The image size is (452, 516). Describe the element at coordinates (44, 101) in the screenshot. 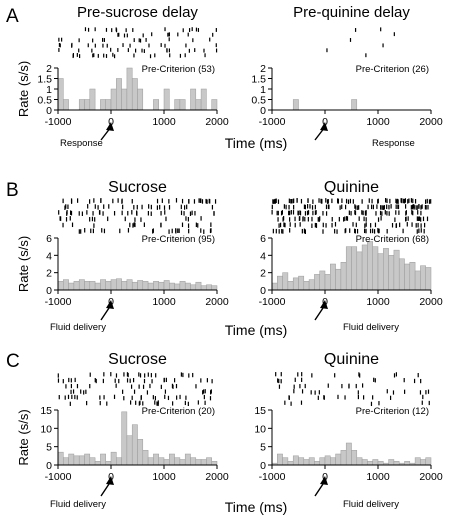

I see `y-tick-label: 0.5` at that location.